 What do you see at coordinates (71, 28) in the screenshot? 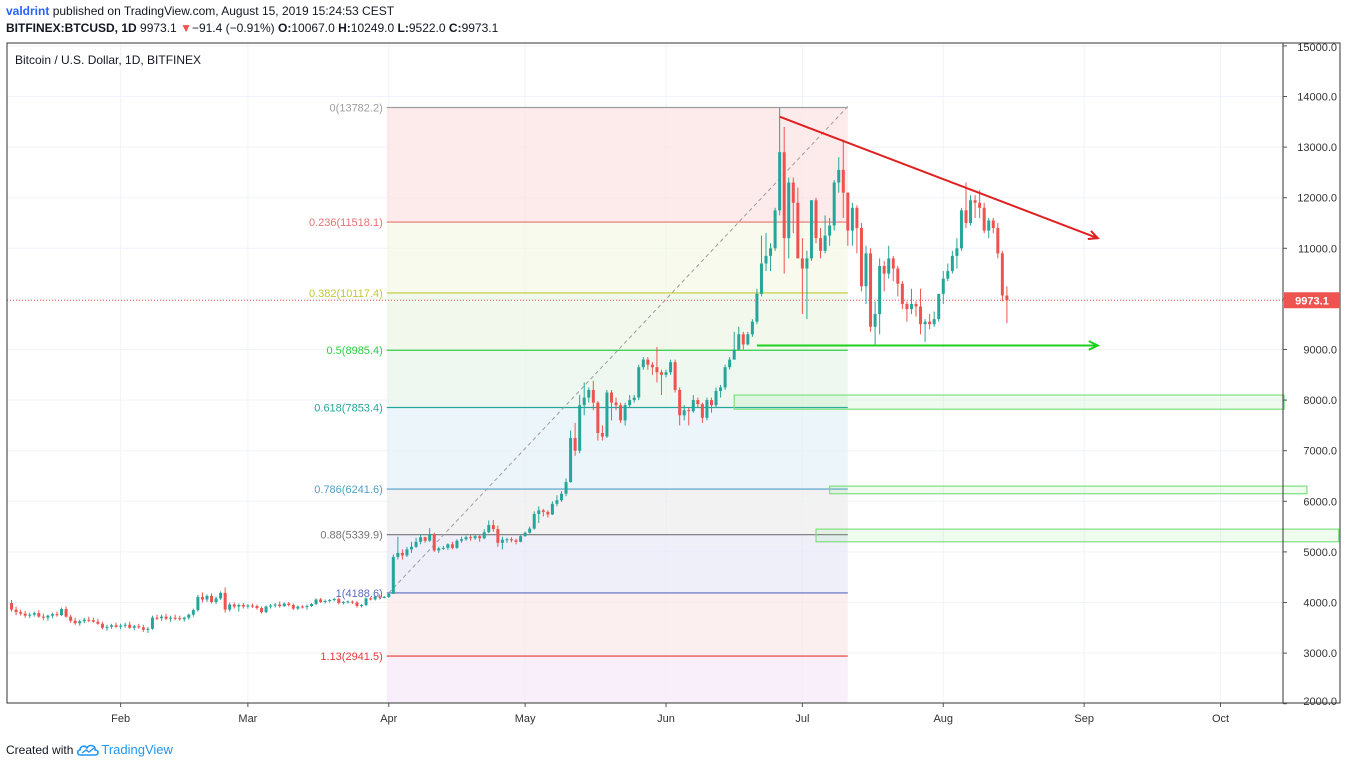
I see `symbol-label: BITFINEX:BTCUSD, 1D` at bounding box center [71, 28].